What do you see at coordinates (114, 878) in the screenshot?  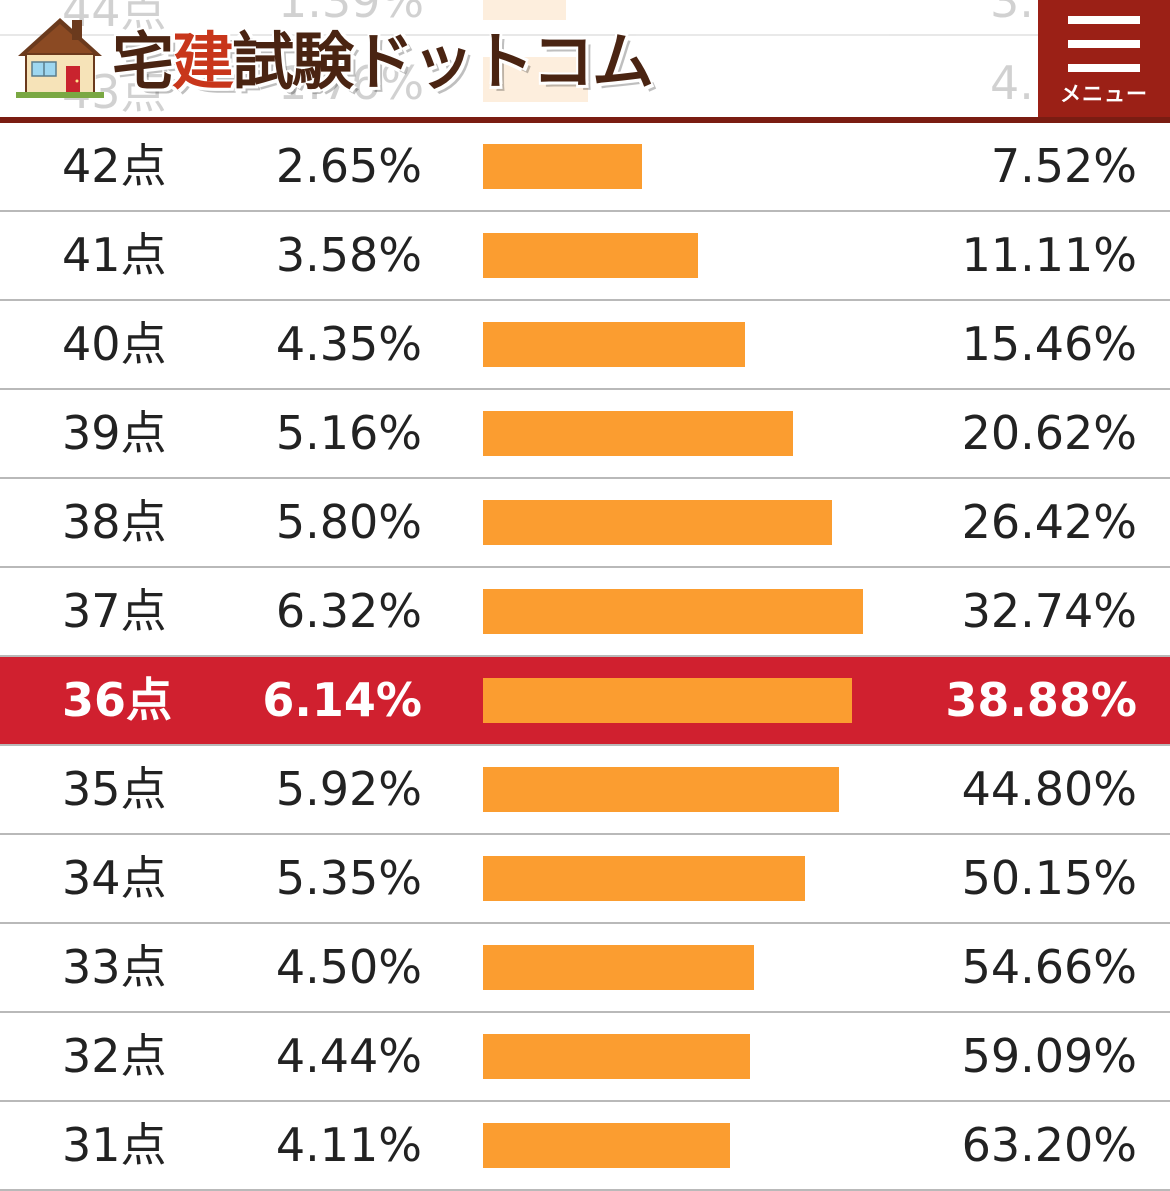 I see `score-cell: 34点` at bounding box center [114, 878].